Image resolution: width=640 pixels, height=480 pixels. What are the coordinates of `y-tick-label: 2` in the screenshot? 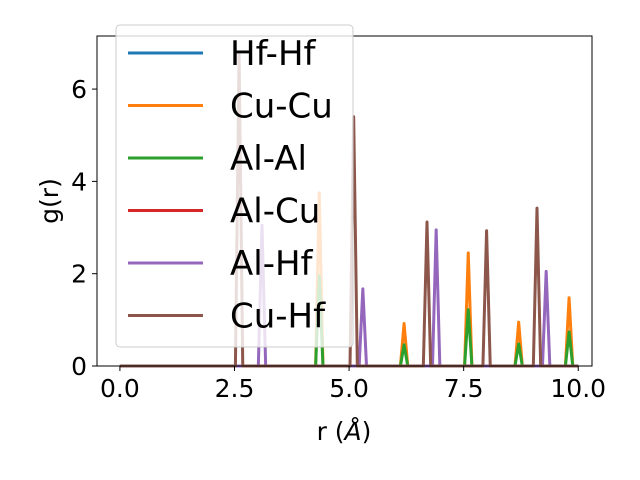 It's located at (79, 274).